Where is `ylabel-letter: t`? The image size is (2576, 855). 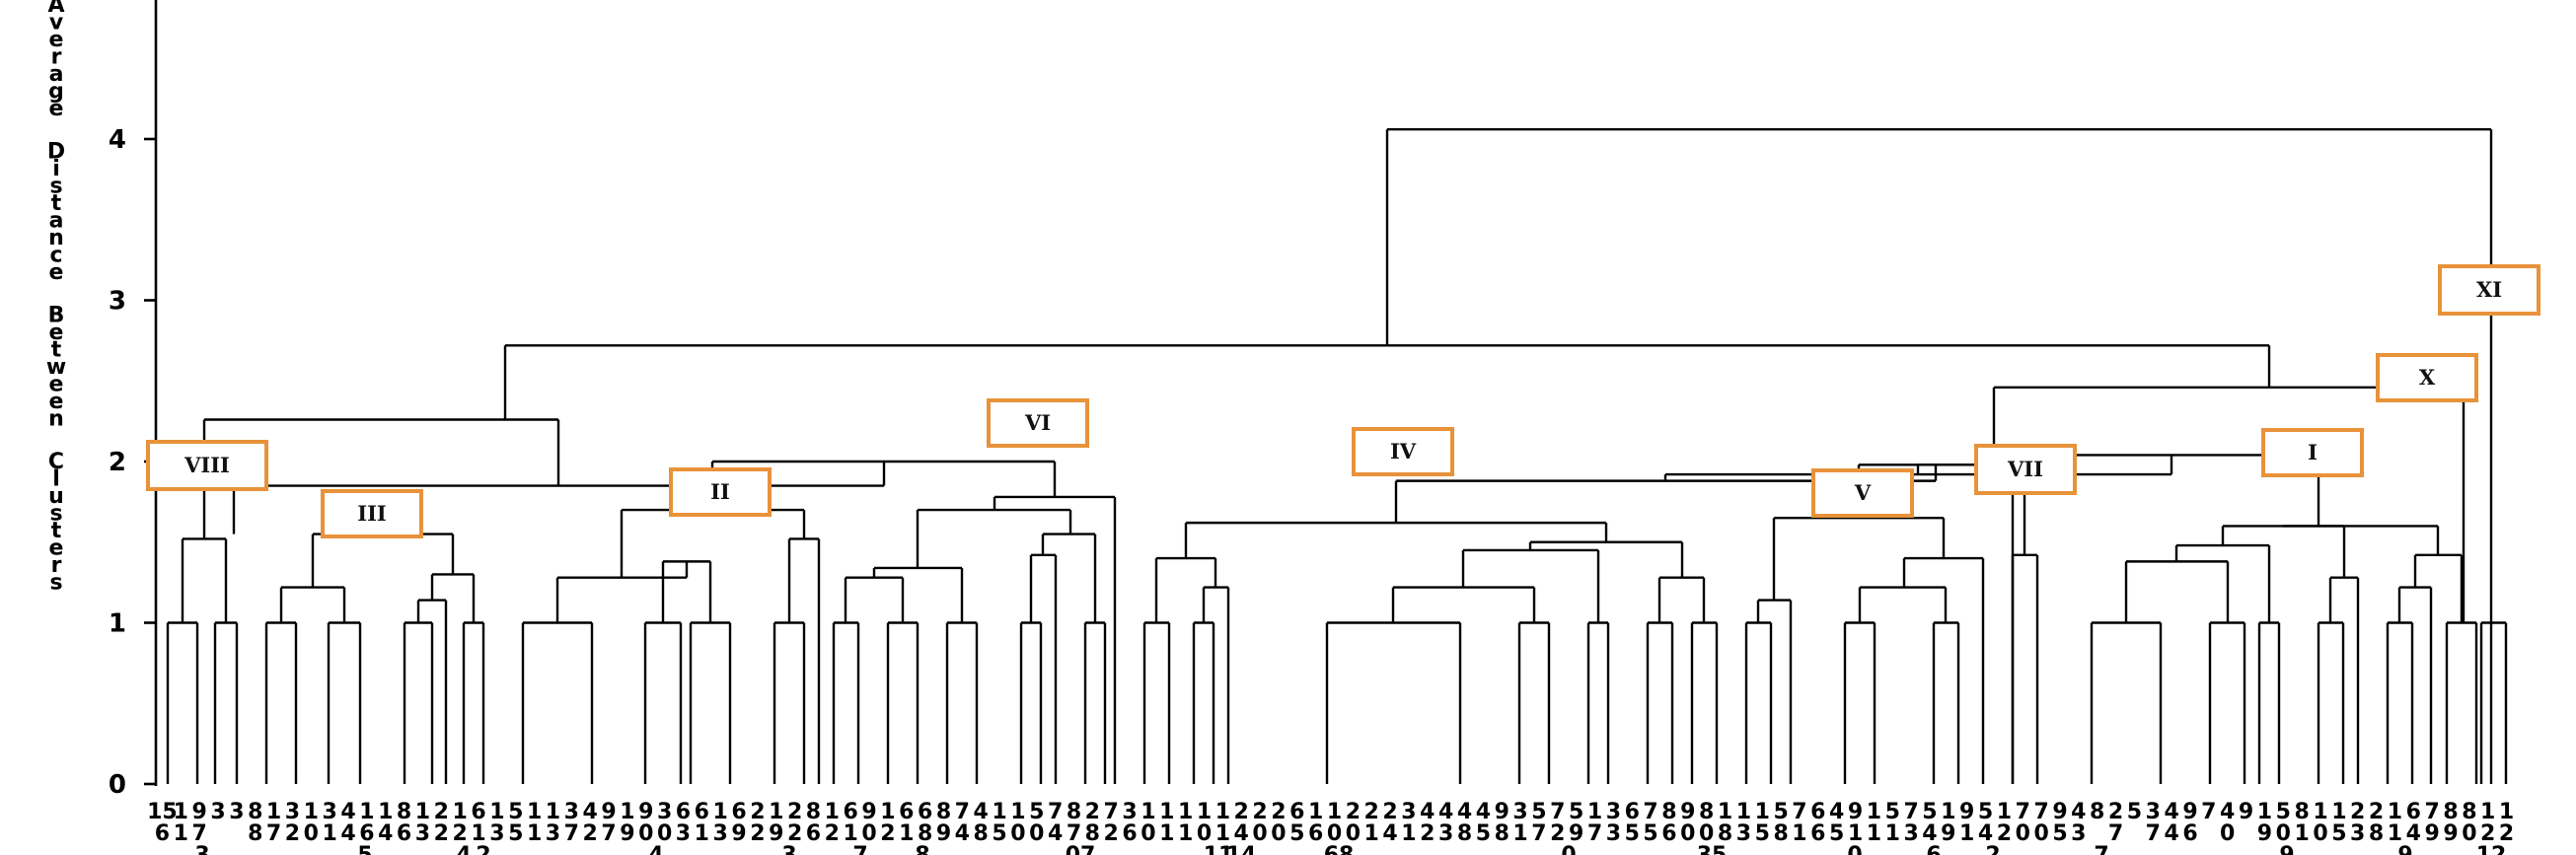 ylabel-letter: t is located at coordinates (56, 204).